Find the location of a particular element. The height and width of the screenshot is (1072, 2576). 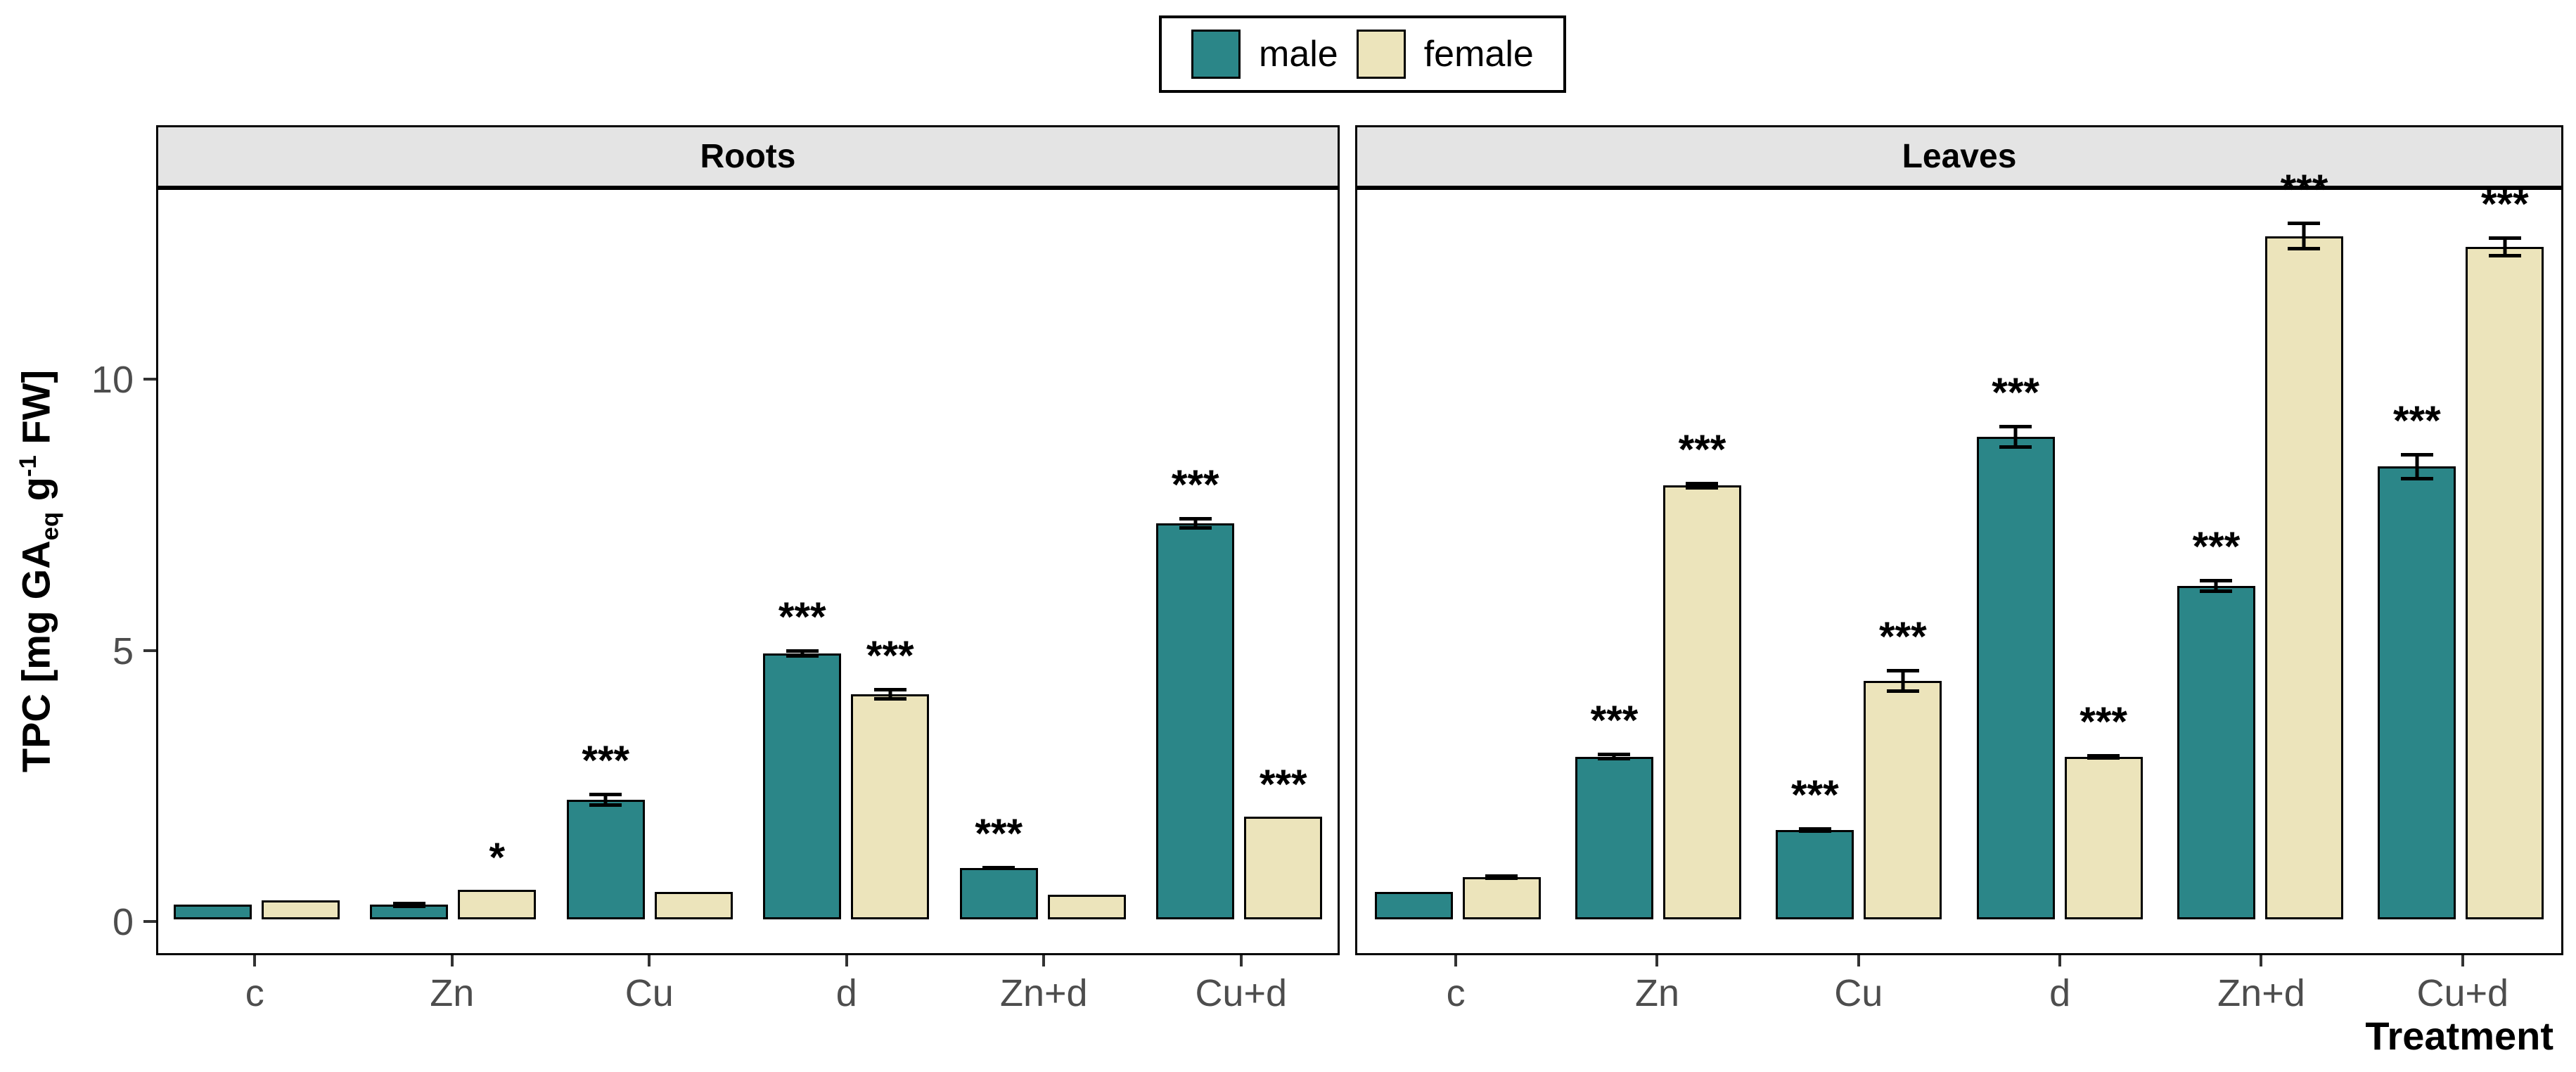

bar-female-Zn+d is located at coordinates (2303, 577).